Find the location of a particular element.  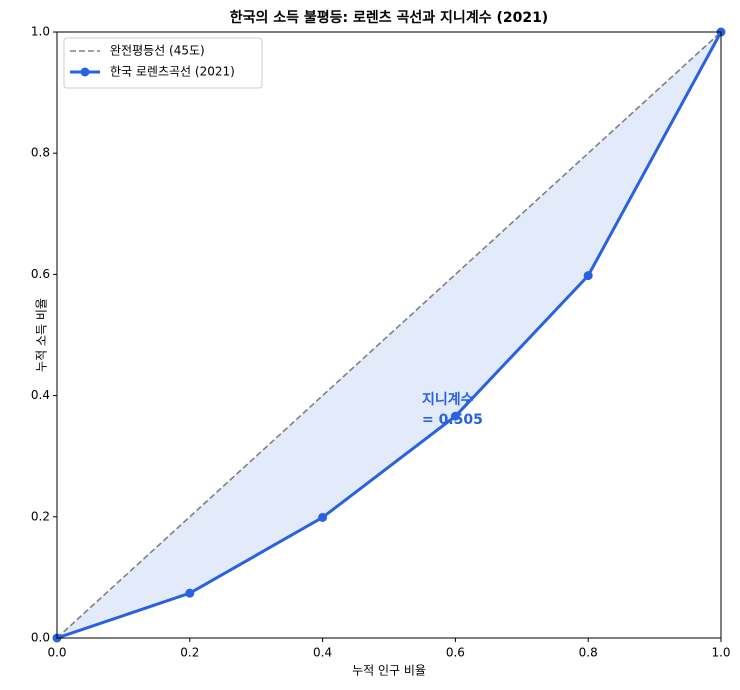

x-tick-label: 0.4 is located at coordinates (322, 653).